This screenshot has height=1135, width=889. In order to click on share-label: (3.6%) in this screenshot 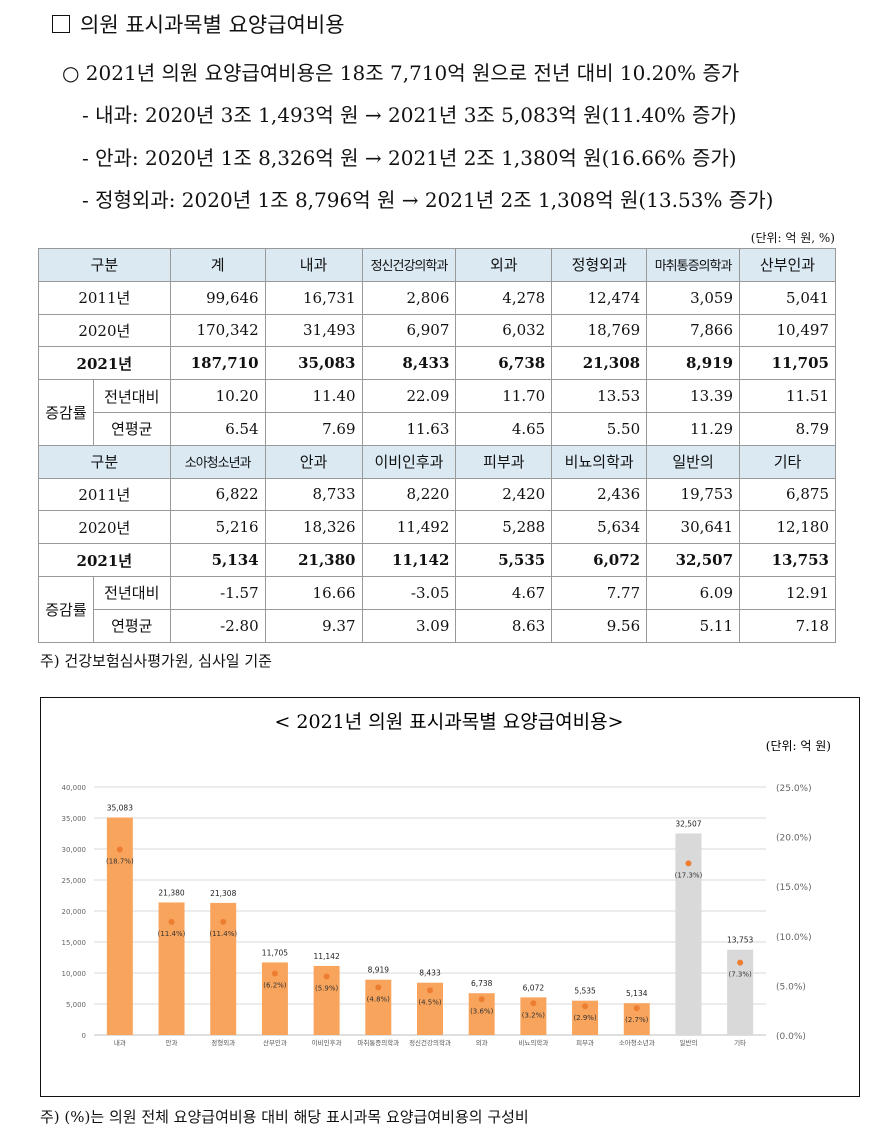, I will do `click(482, 1011)`.